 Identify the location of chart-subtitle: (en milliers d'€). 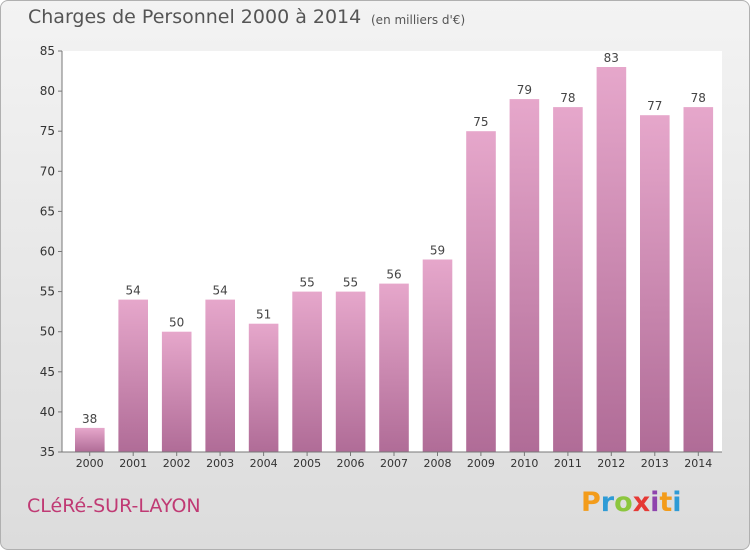
(418, 20).